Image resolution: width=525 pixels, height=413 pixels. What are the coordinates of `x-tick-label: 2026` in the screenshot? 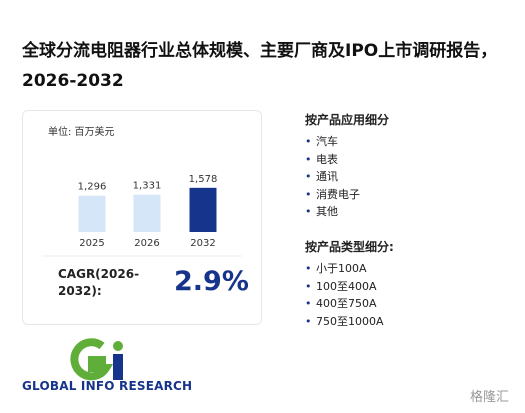 It's located at (146, 243).